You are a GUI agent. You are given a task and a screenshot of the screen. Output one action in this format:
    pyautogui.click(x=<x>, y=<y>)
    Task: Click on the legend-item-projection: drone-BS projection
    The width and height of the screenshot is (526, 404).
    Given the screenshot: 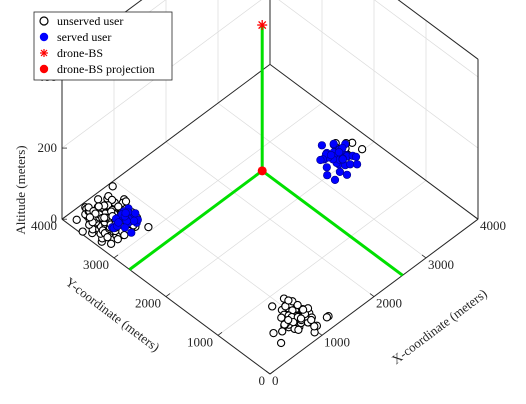 What is the action you would take?
    pyautogui.click(x=97, y=69)
    